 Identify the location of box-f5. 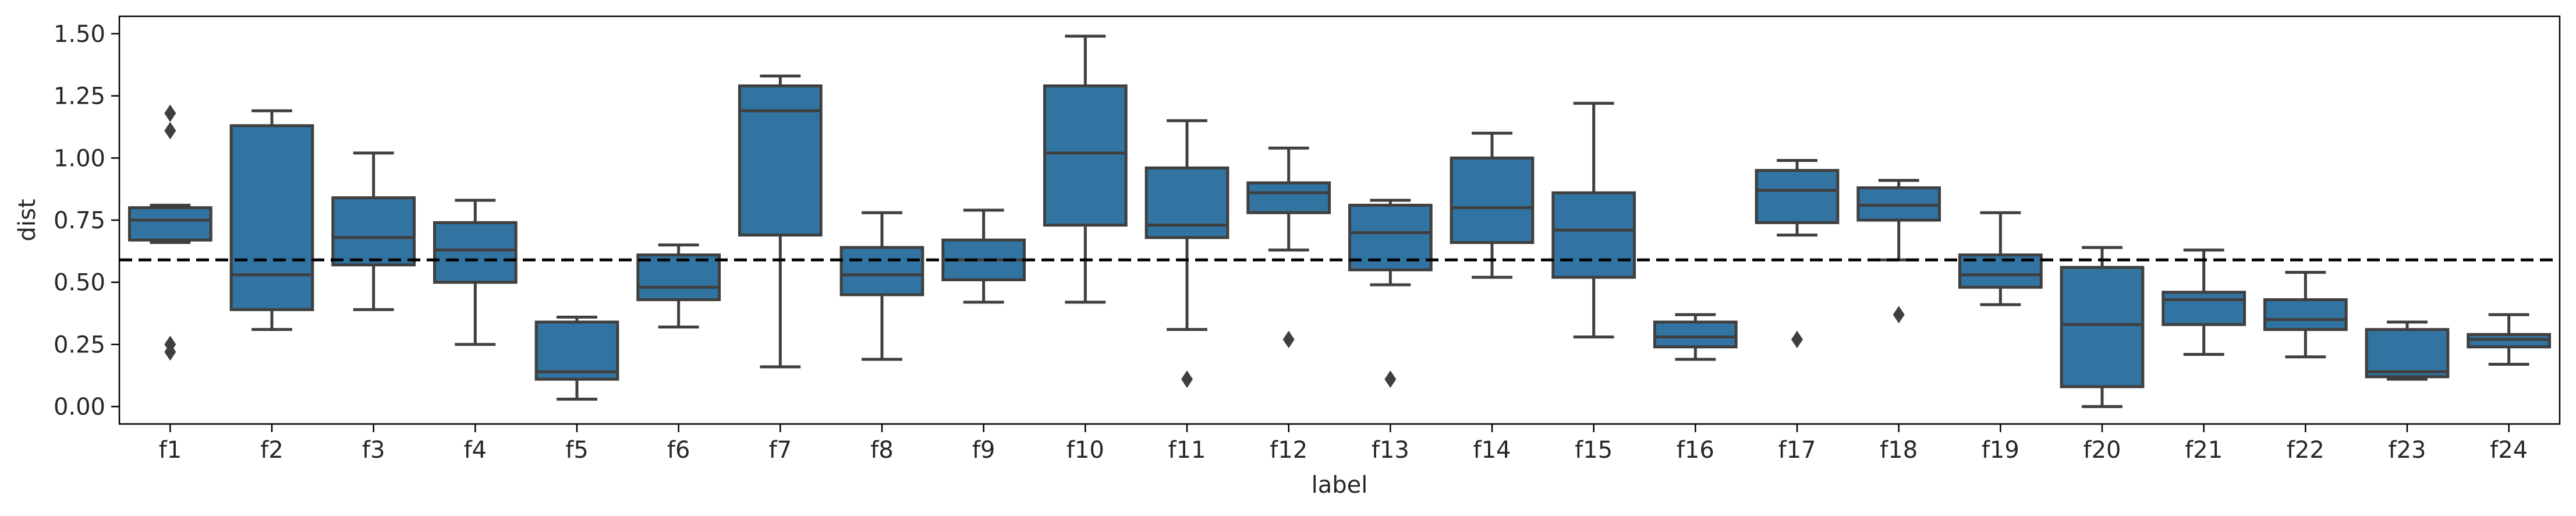
(576, 358).